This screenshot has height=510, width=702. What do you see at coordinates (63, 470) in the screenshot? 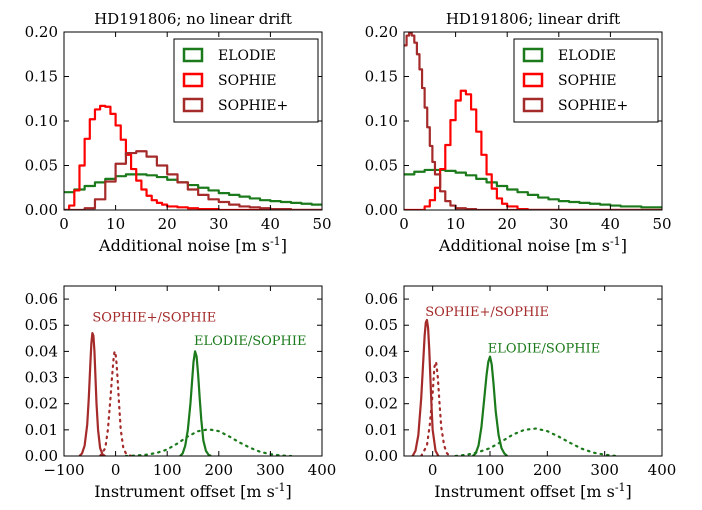
I see `x-tick-label: −100` at bounding box center [63, 470].